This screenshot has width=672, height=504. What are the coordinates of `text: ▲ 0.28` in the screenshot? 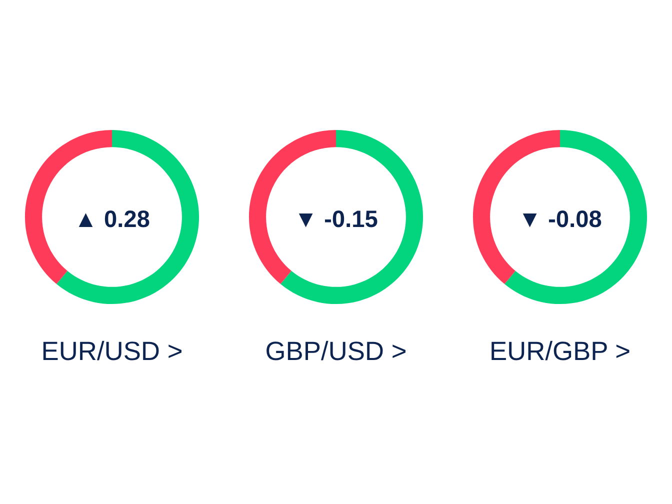 It's located at (114, 219).